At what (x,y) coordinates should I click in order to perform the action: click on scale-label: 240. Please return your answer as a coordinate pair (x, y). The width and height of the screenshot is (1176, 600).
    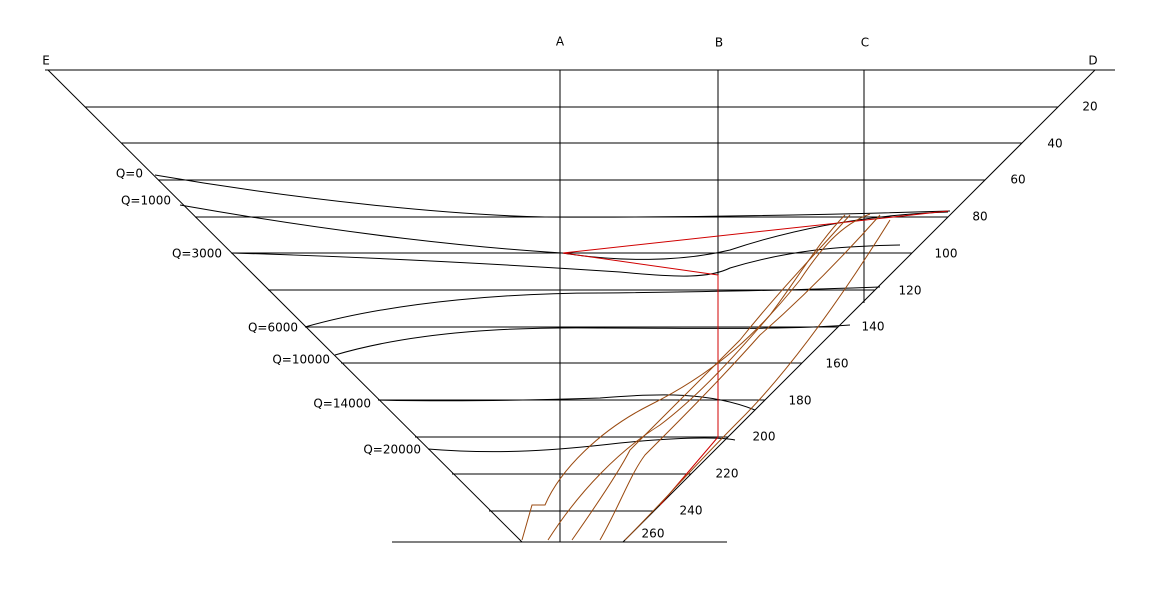
    Looking at the image, I should click on (691, 511).